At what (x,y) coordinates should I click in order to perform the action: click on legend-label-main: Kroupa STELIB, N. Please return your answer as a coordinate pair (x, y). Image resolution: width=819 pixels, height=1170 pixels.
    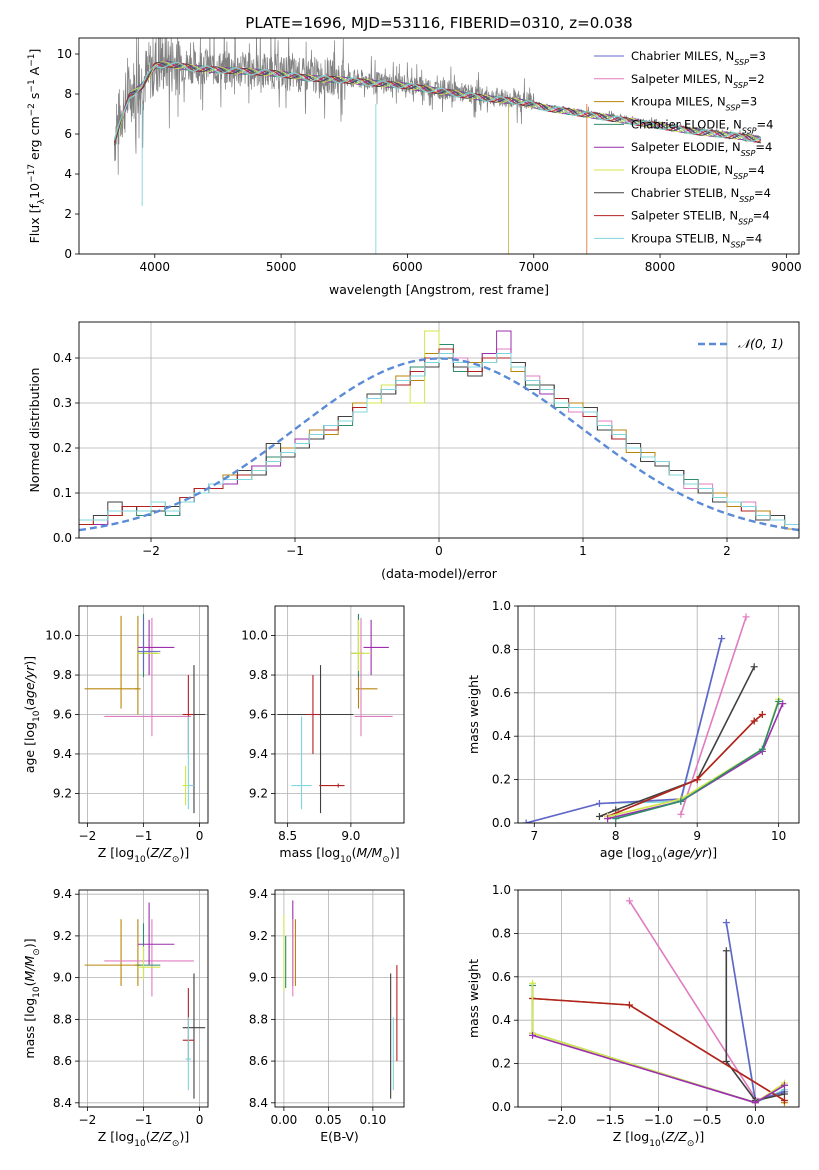
    Looking at the image, I should click on (681, 238).